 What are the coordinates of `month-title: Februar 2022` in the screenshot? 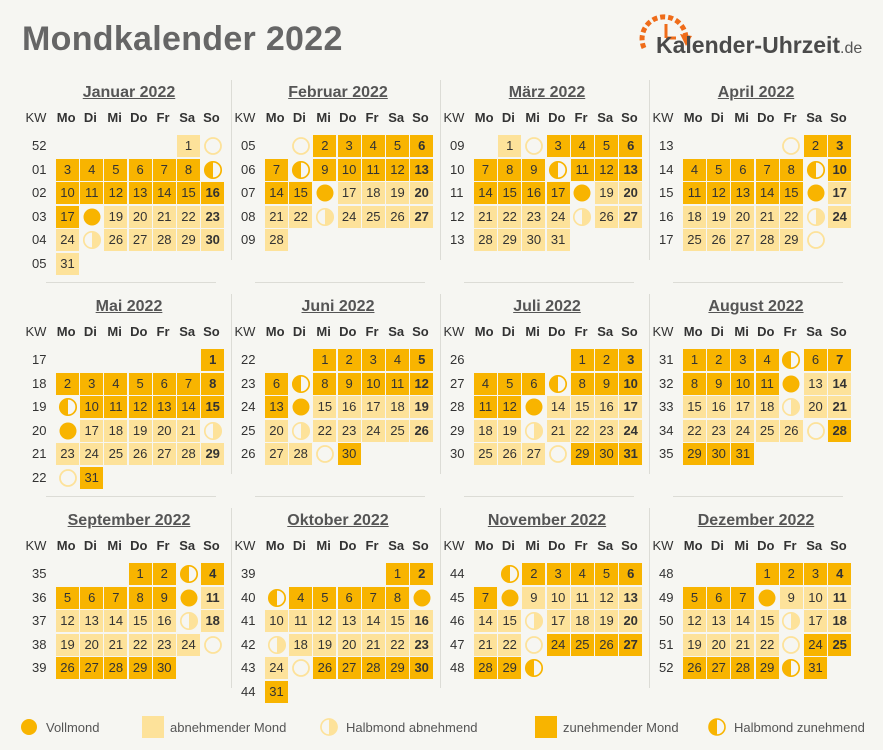 It's located at (338, 92).